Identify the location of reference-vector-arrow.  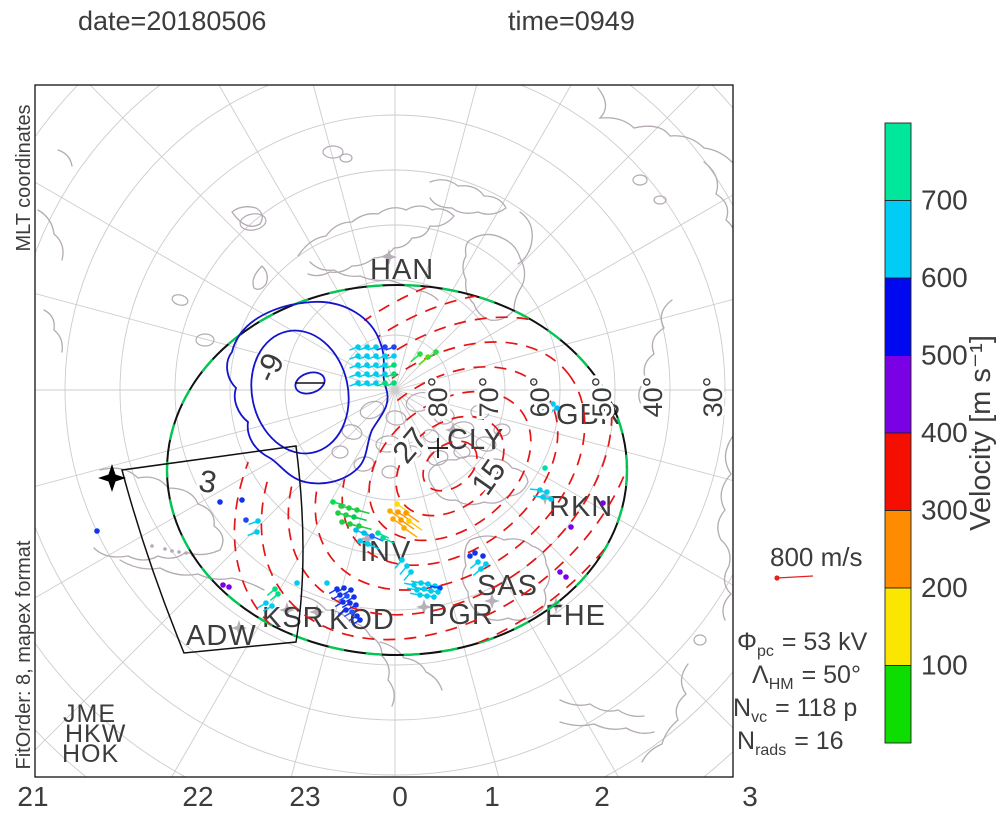
(795, 577).